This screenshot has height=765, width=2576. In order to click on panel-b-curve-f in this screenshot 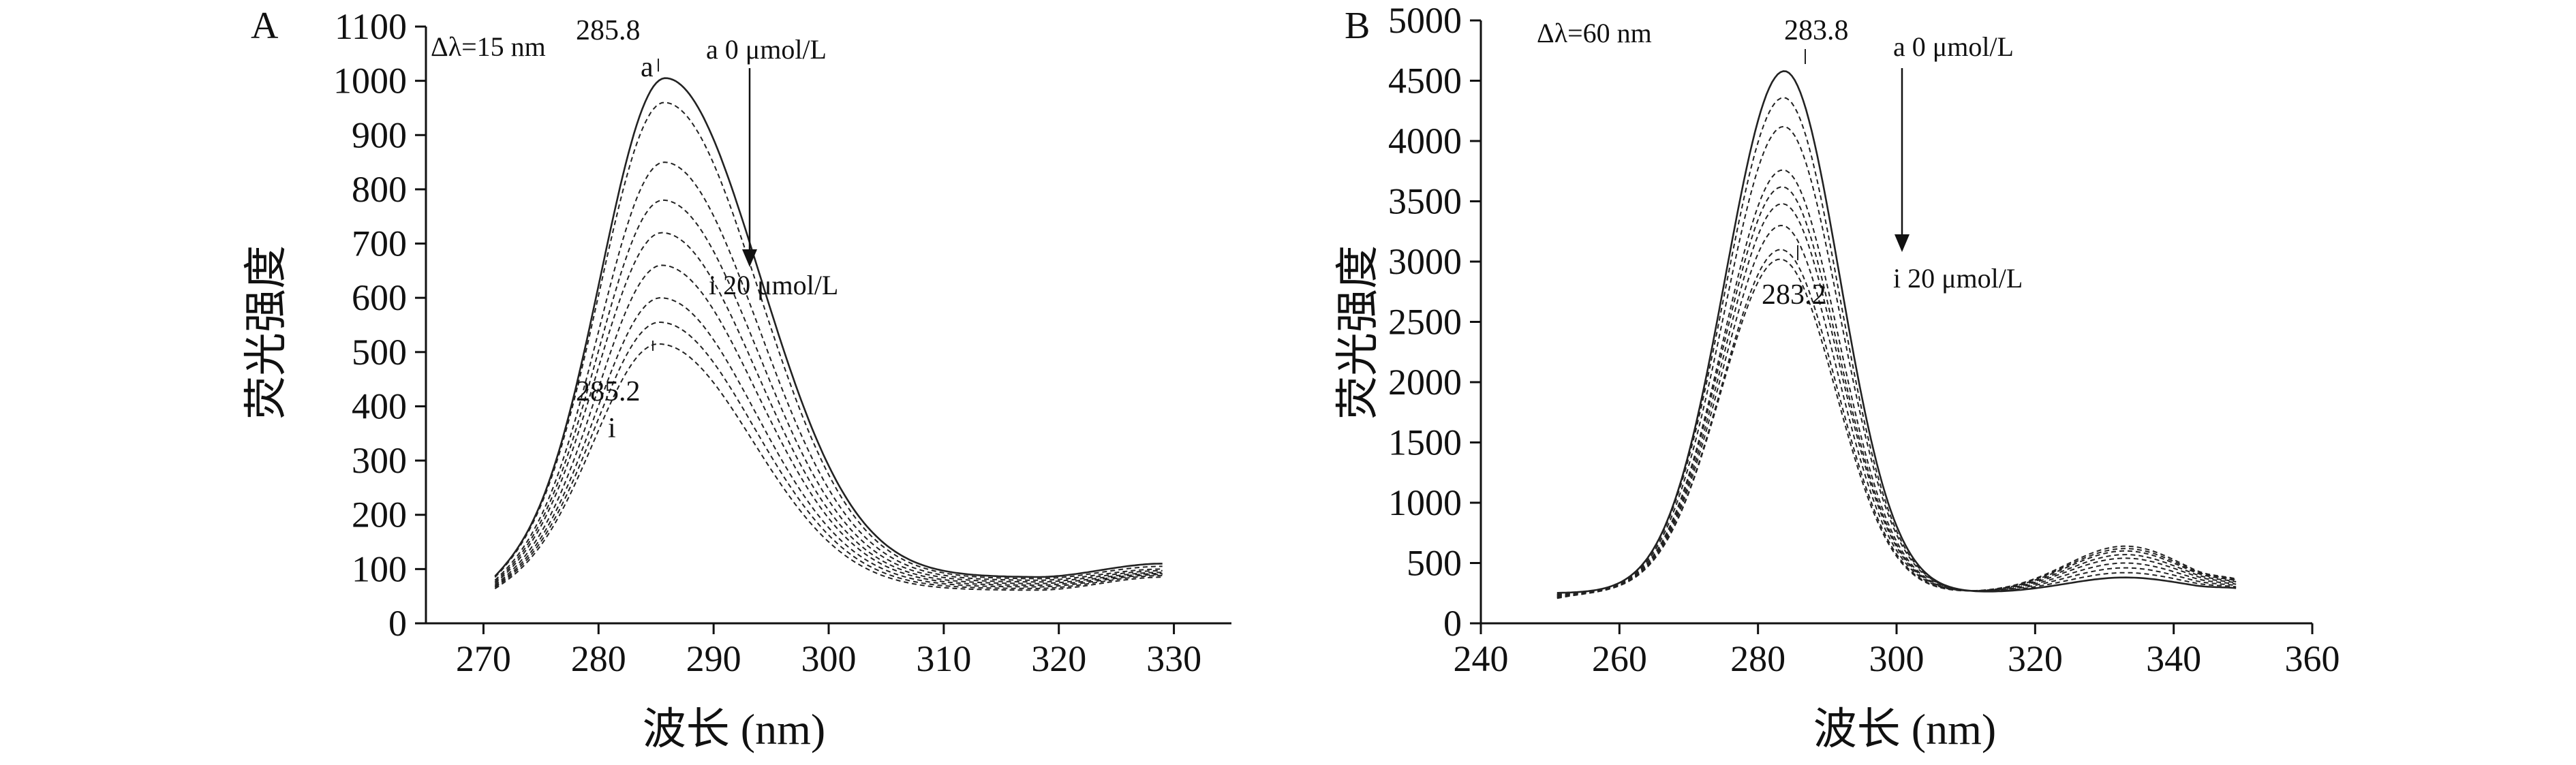, I will do `click(1897, 400)`.